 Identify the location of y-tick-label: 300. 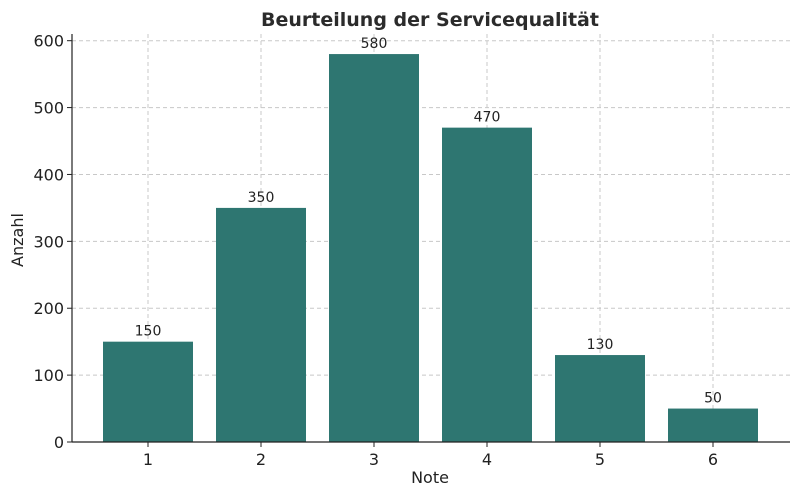
(48, 241).